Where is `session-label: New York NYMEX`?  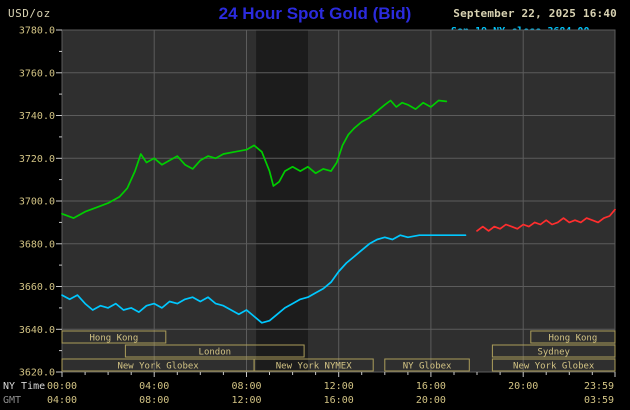 session-label: New York NYMEX is located at coordinates (314, 367).